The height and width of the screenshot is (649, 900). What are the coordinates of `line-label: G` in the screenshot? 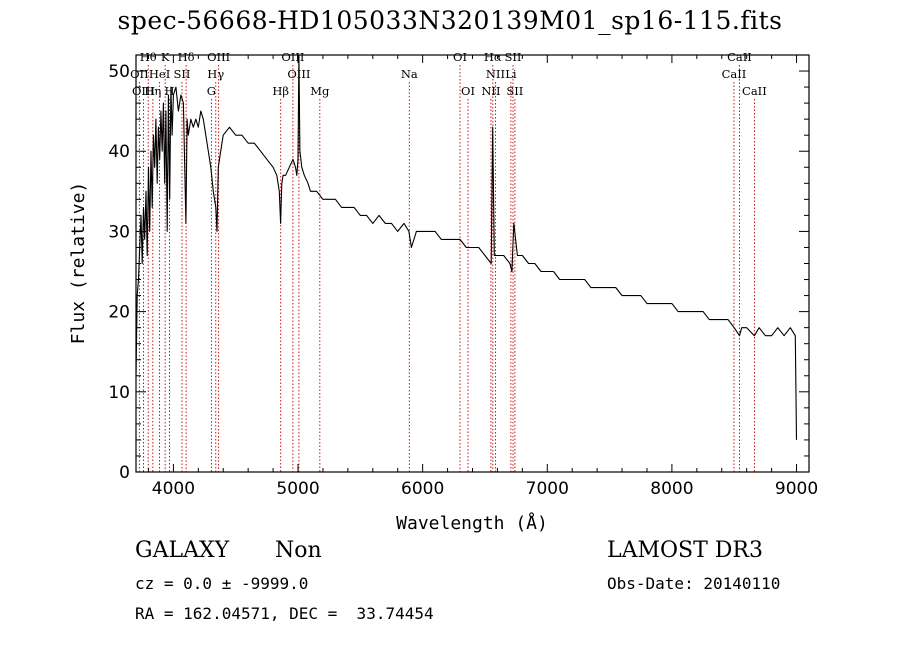 It's located at (211, 91).